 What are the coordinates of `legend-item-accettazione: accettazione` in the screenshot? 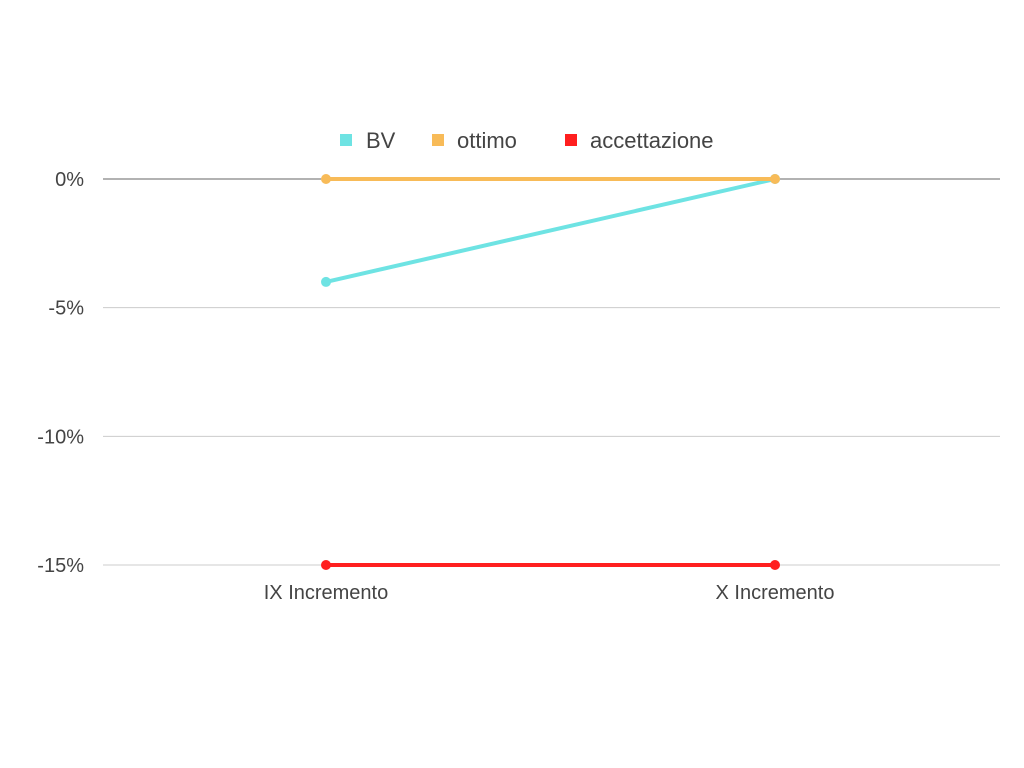 It's located at (639, 140).